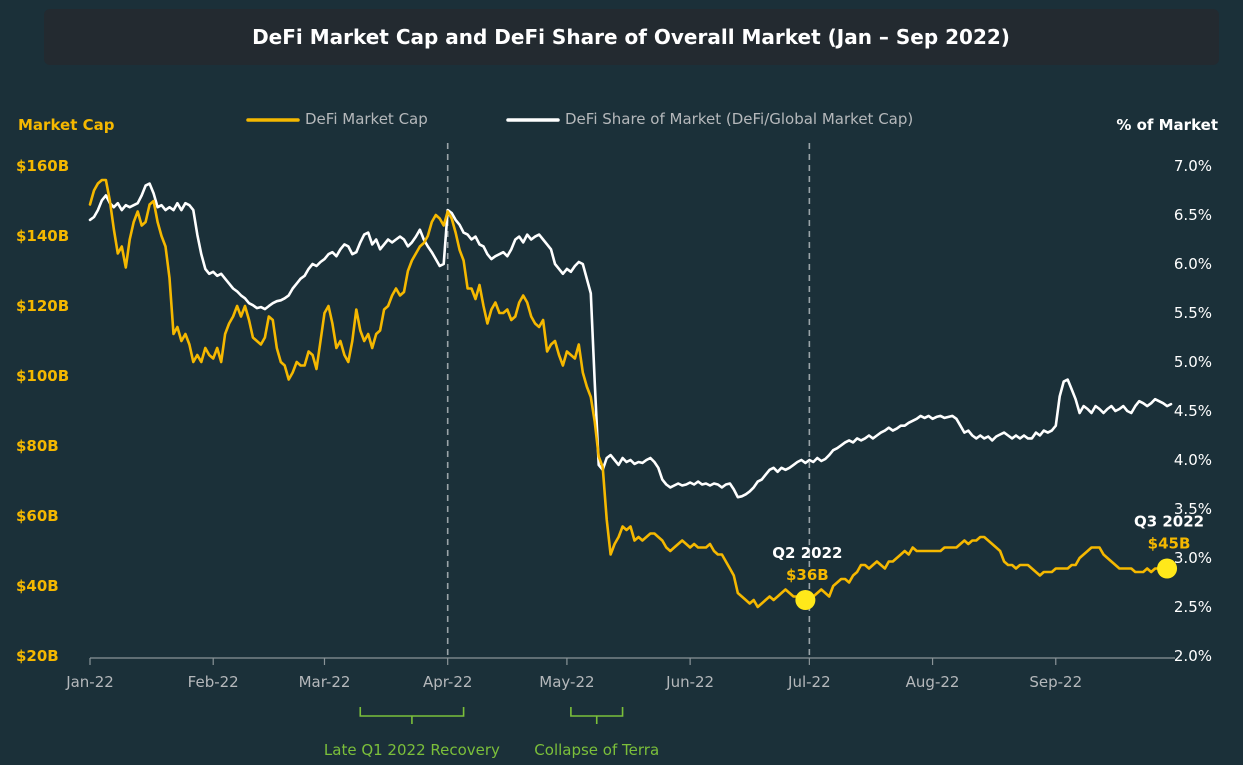 The height and width of the screenshot is (765, 1243). What do you see at coordinates (689, 682) in the screenshot?
I see `x-tick-label: Jun-22` at bounding box center [689, 682].